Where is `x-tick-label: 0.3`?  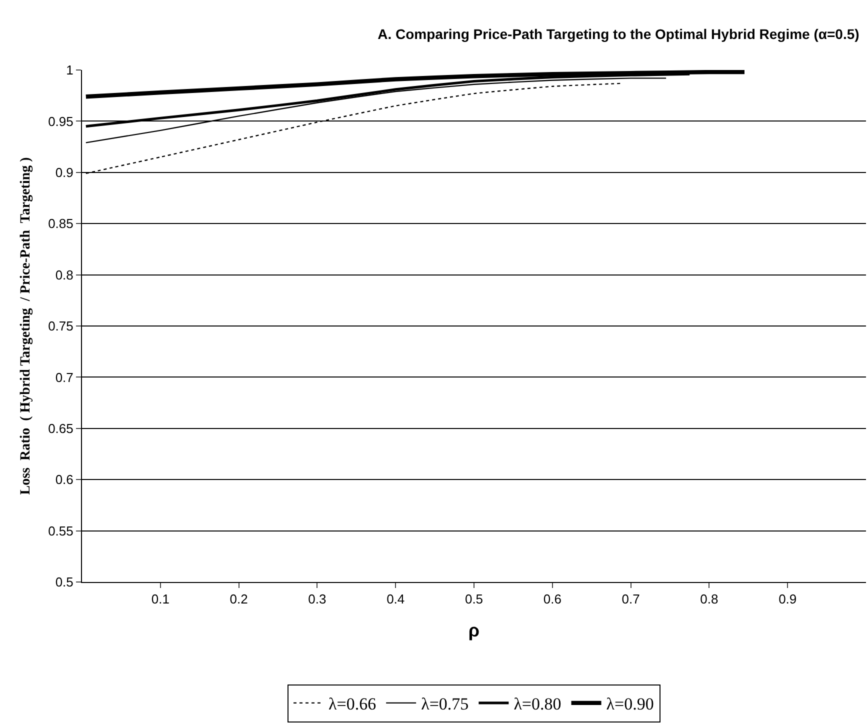
x-tick-label: 0.3 is located at coordinates (317, 599).